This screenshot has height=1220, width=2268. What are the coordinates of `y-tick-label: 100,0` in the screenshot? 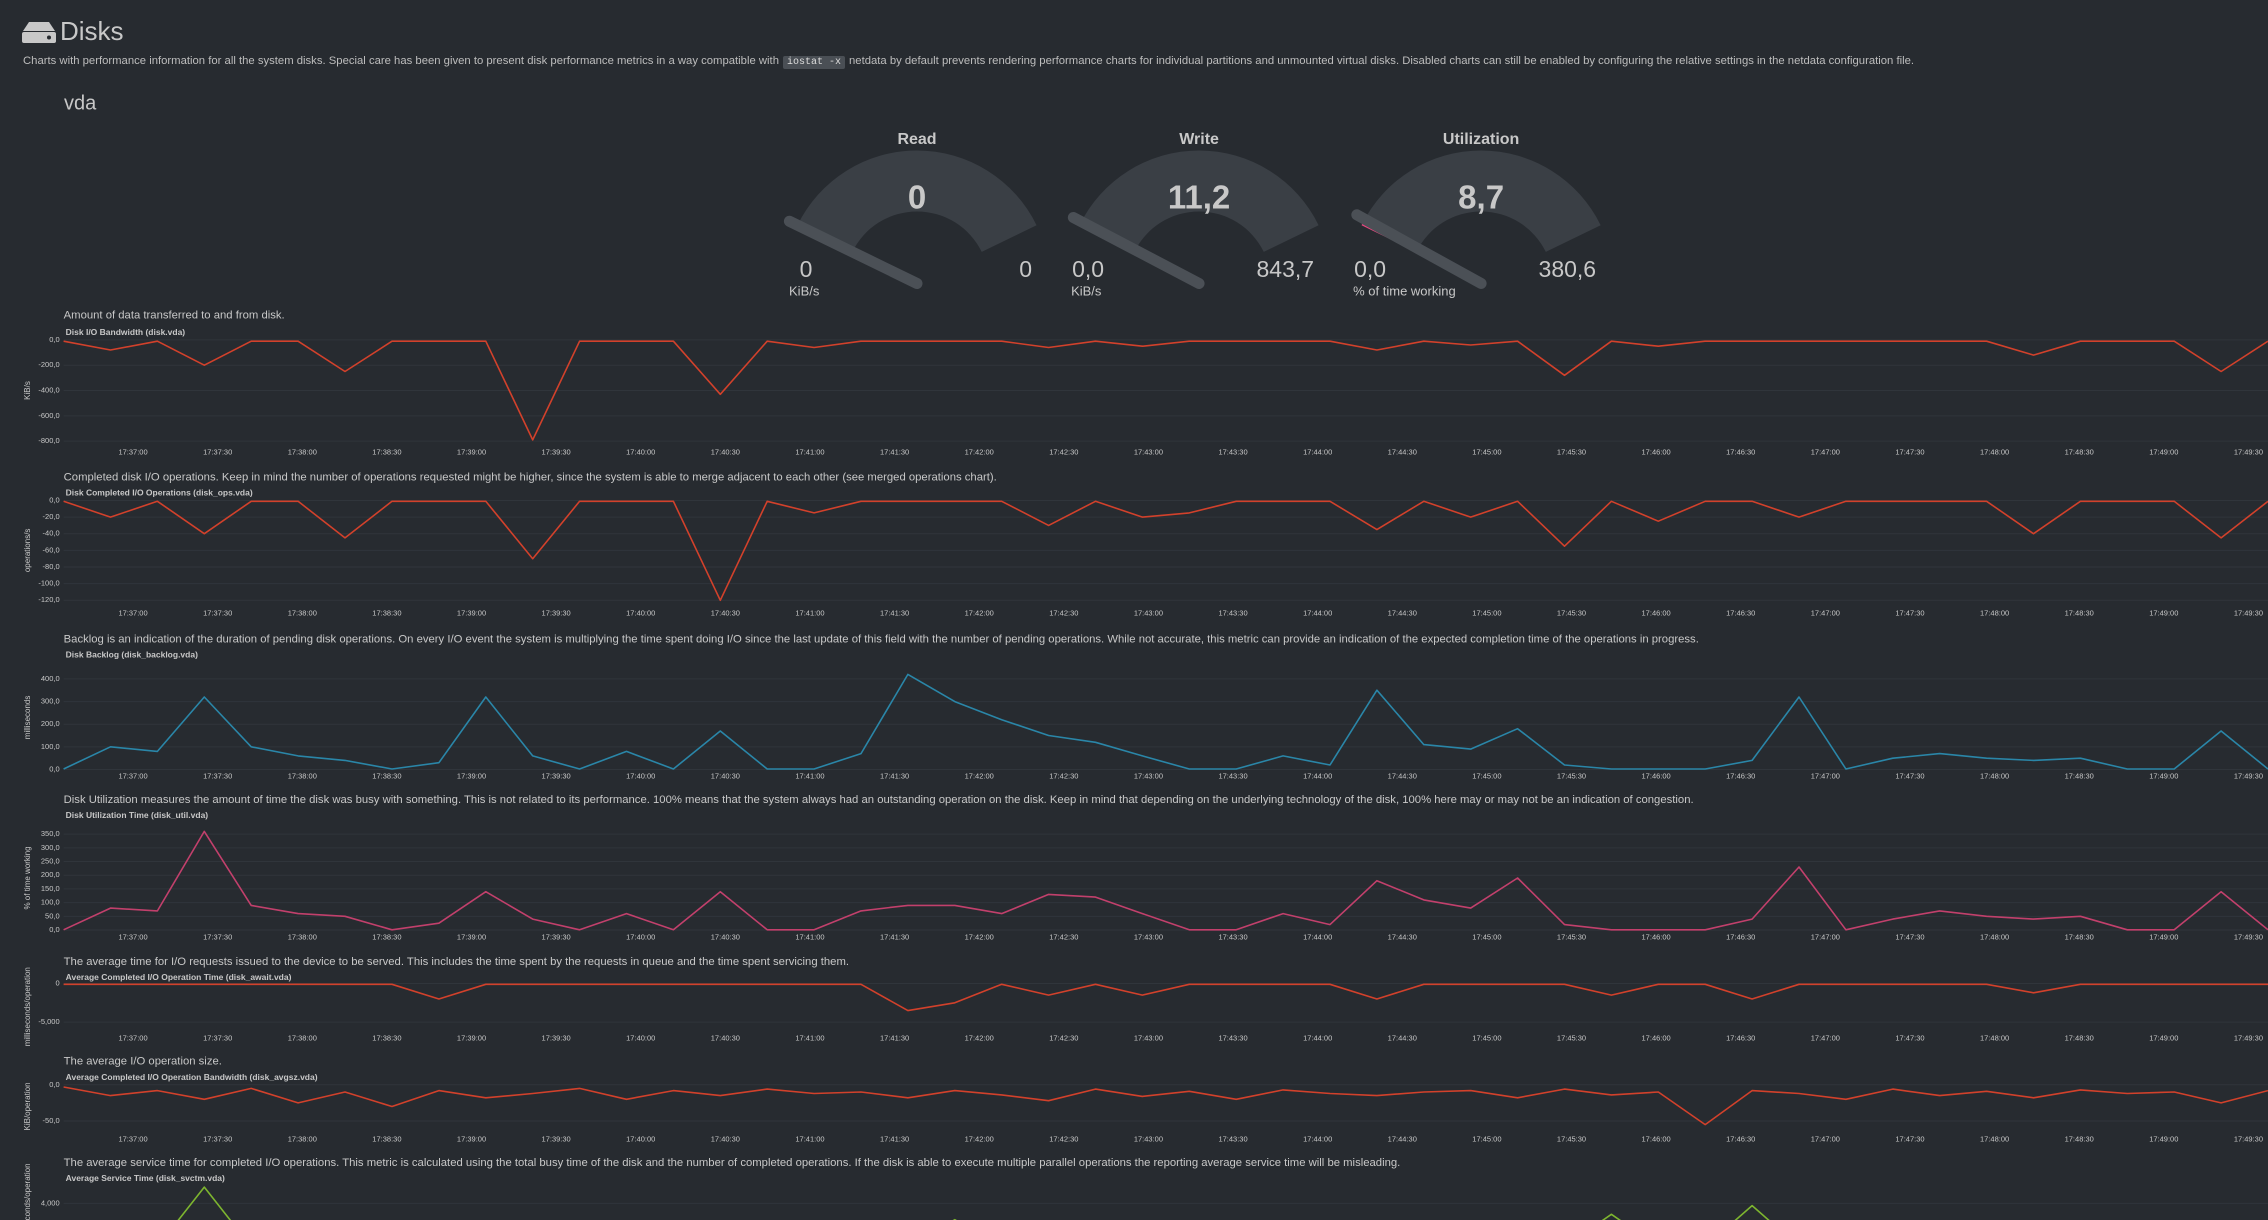 It's located at (50, 902).